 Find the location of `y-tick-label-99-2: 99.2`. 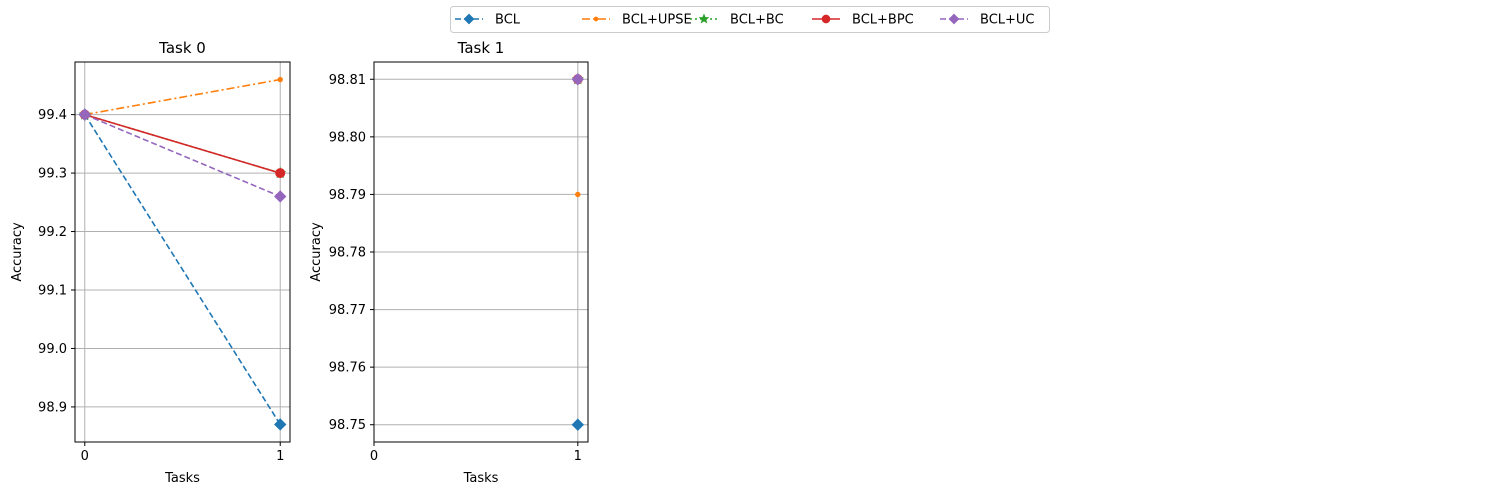

y-tick-label-99-2: 99.2 is located at coordinates (52, 232).